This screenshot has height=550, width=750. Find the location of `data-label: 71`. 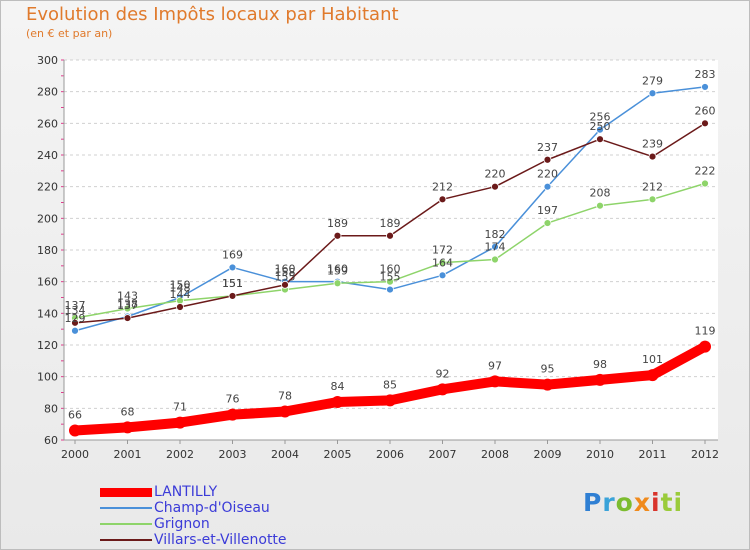

data-label: 71 is located at coordinates (180, 407).